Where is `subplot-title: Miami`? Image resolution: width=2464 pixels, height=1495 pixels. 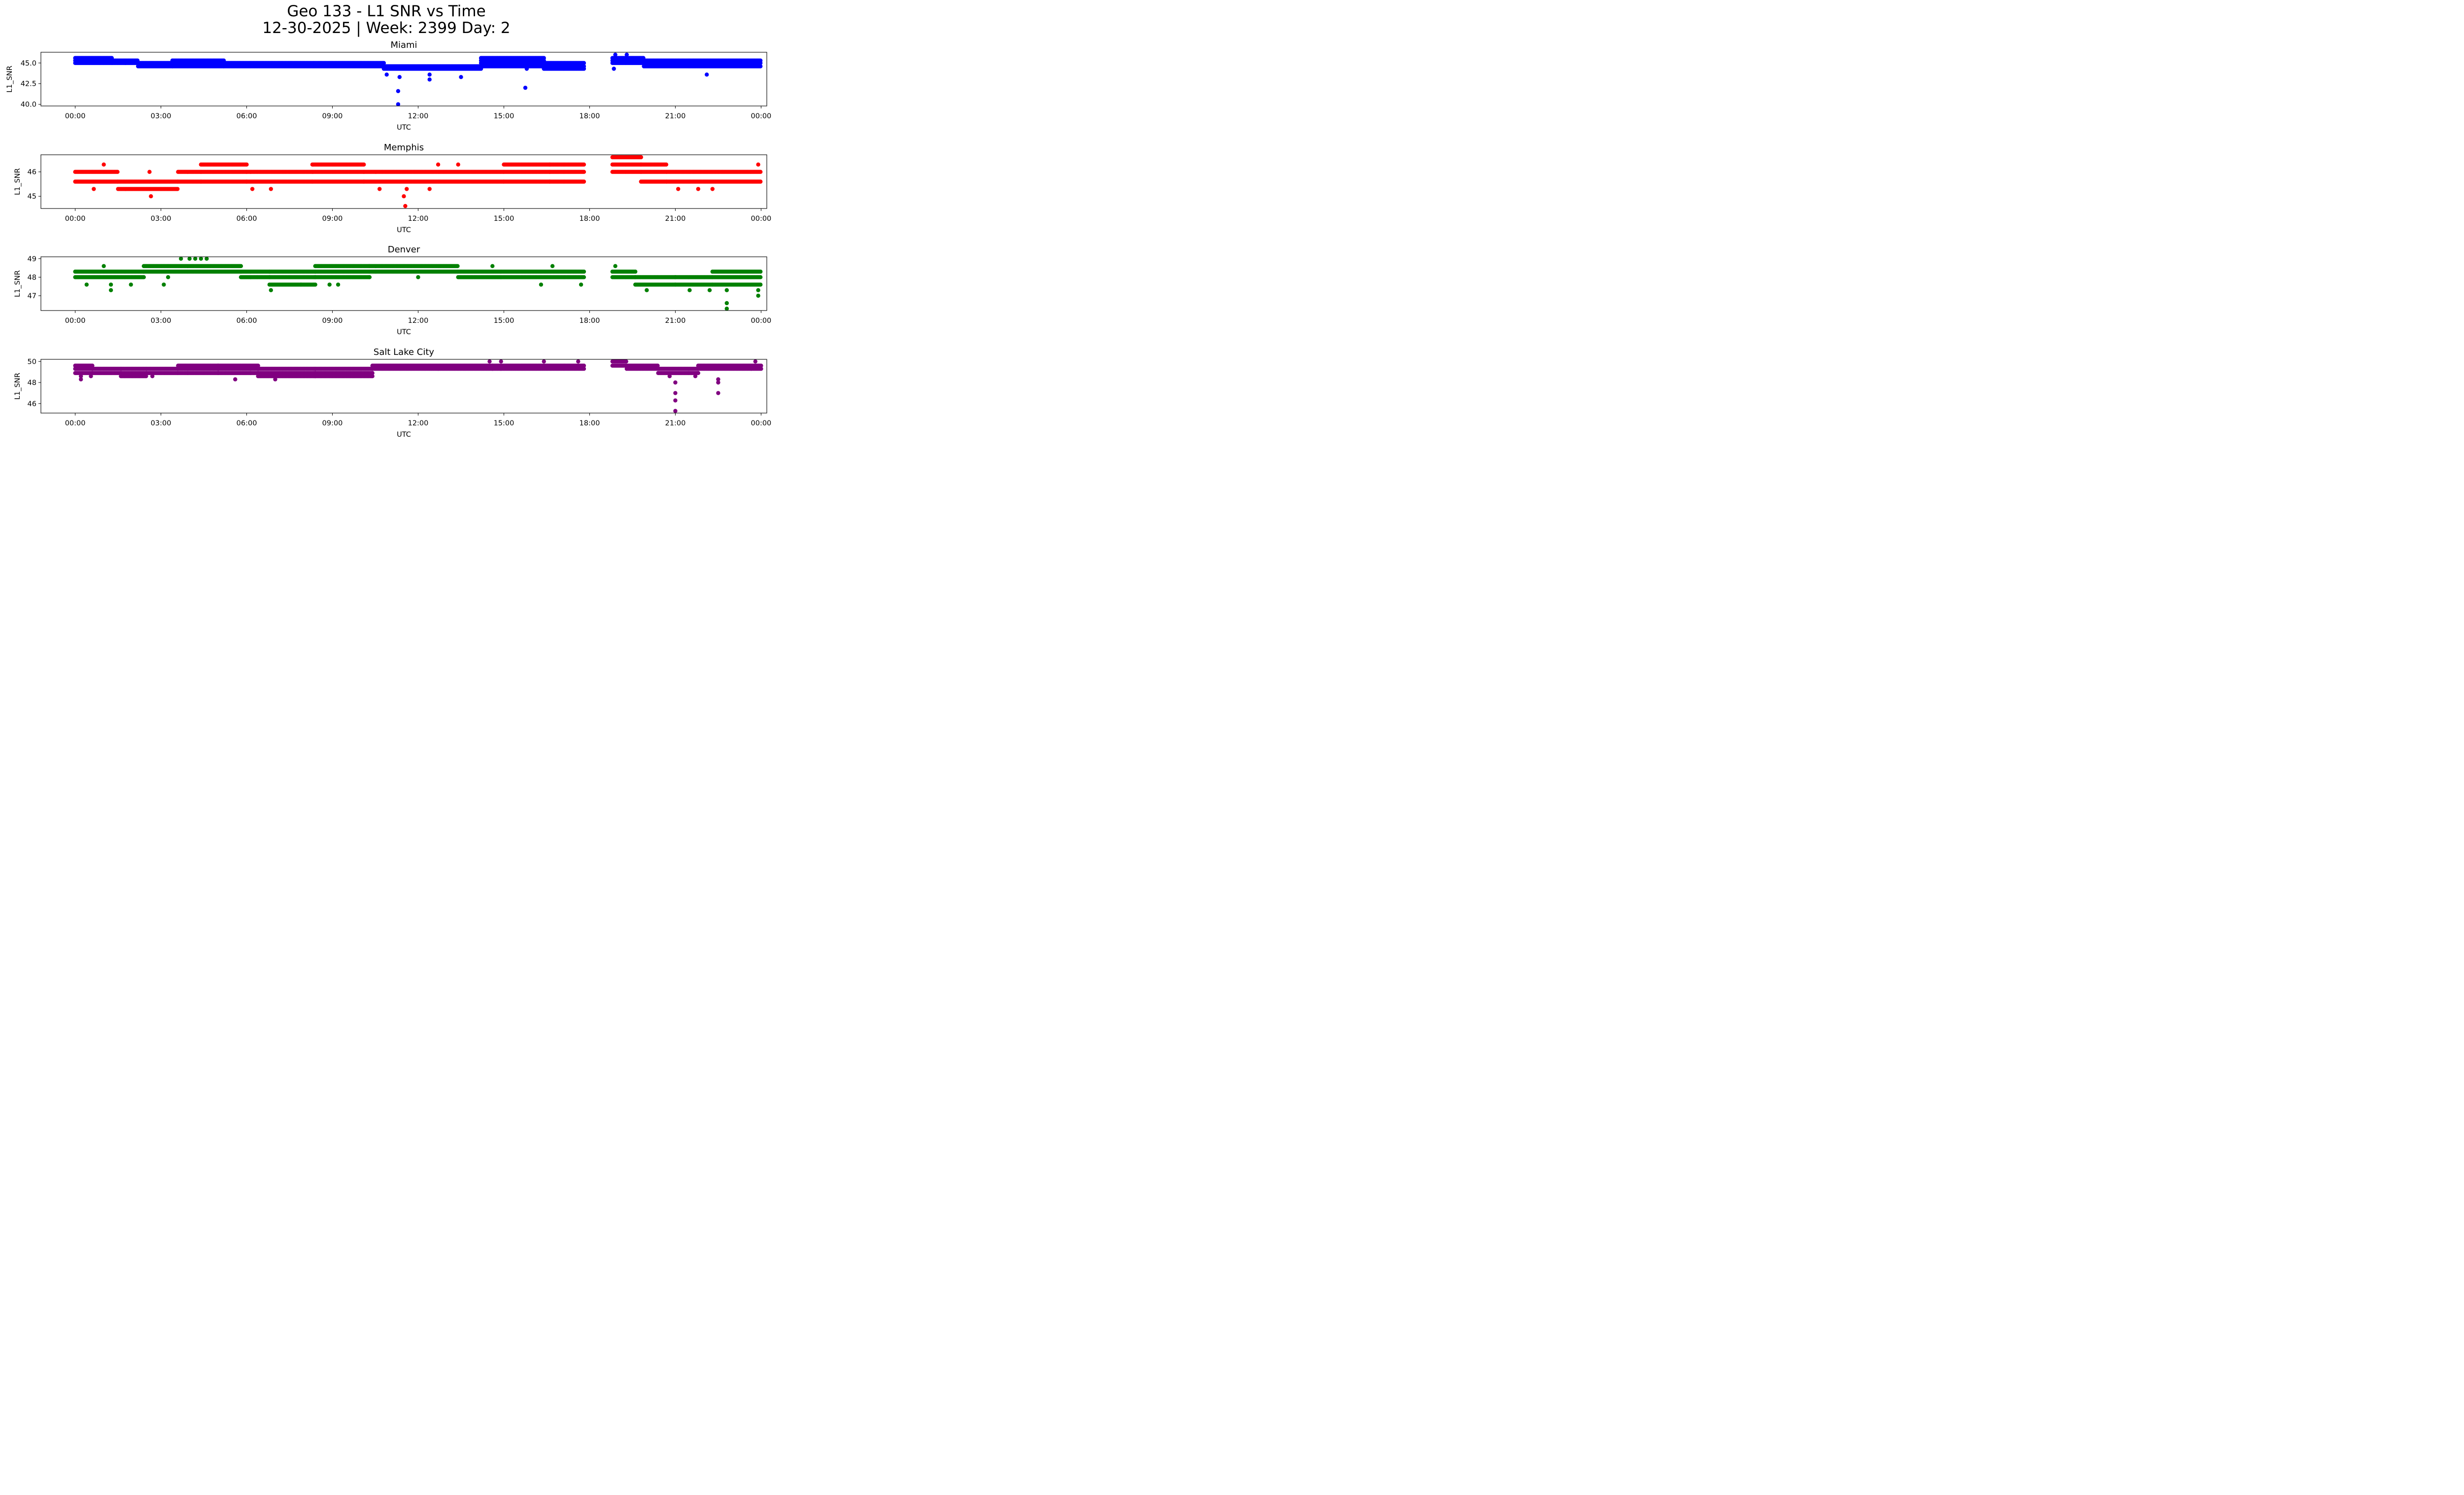
subplot-title: Miami is located at coordinates (403, 45).